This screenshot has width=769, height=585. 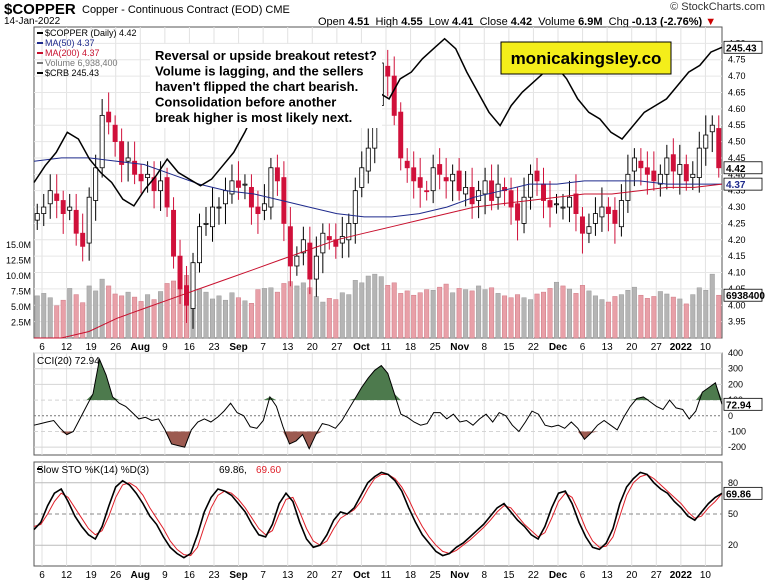 What do you see at coordinates (706, 347) in the screenshot?
I see `x-tick-label: 10` at bounding box center [706, 347].